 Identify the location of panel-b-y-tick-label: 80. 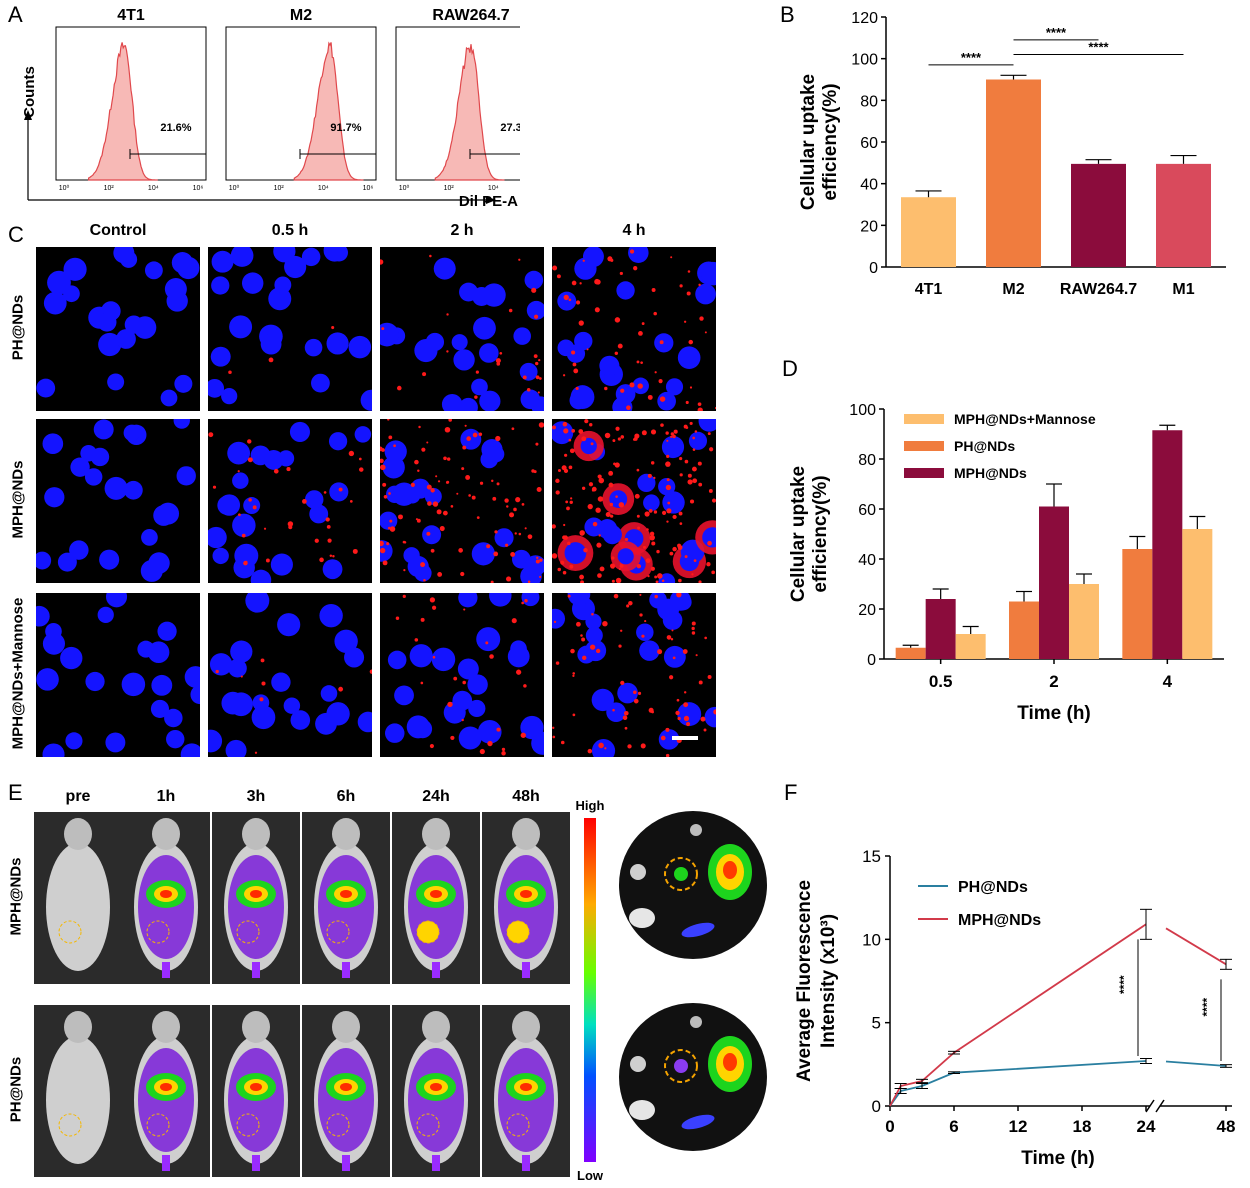
(869, 101).